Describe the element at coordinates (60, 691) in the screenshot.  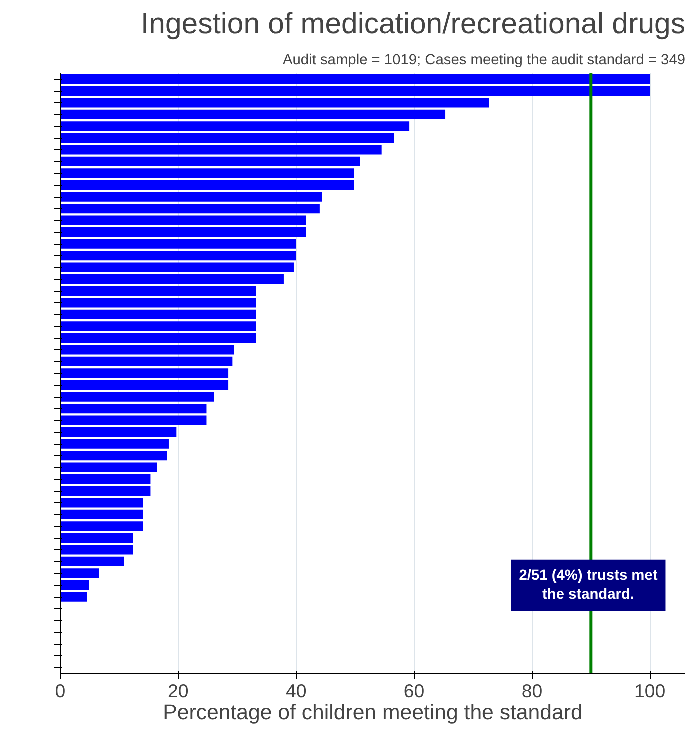
I see `x-tick-label: 0` at that location.